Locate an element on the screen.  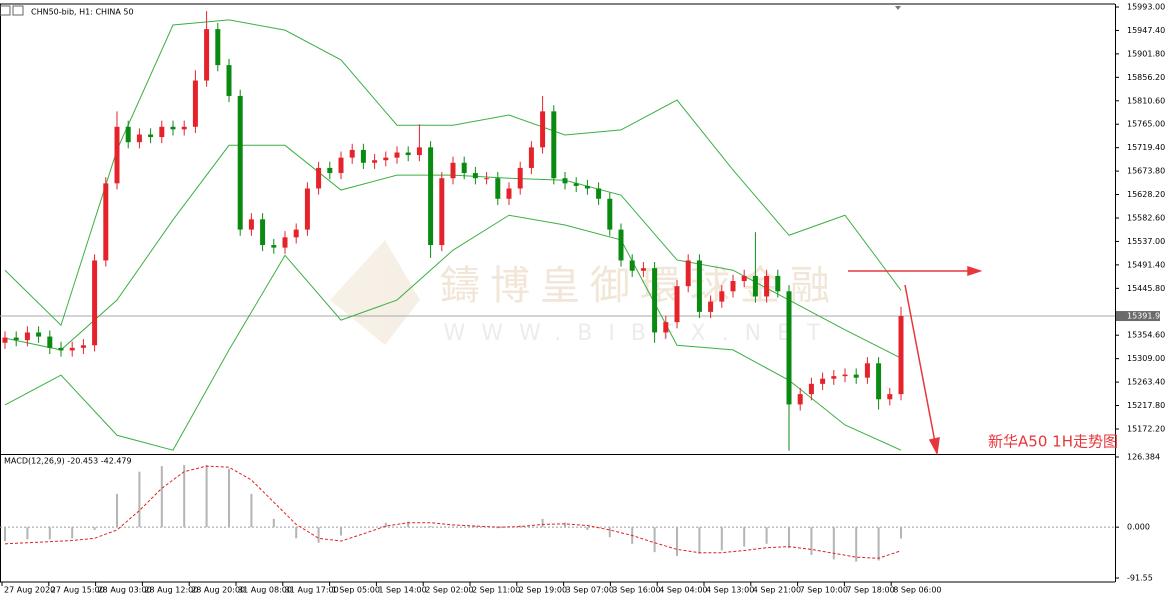
x-tick-label: 4 Sep 21:00 is located at coordinates (777, 590).